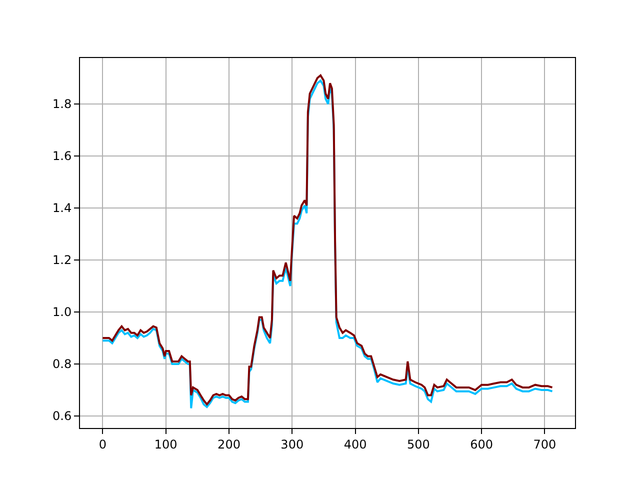  I want to click on x-tick-label: 100, so click(166, 444).